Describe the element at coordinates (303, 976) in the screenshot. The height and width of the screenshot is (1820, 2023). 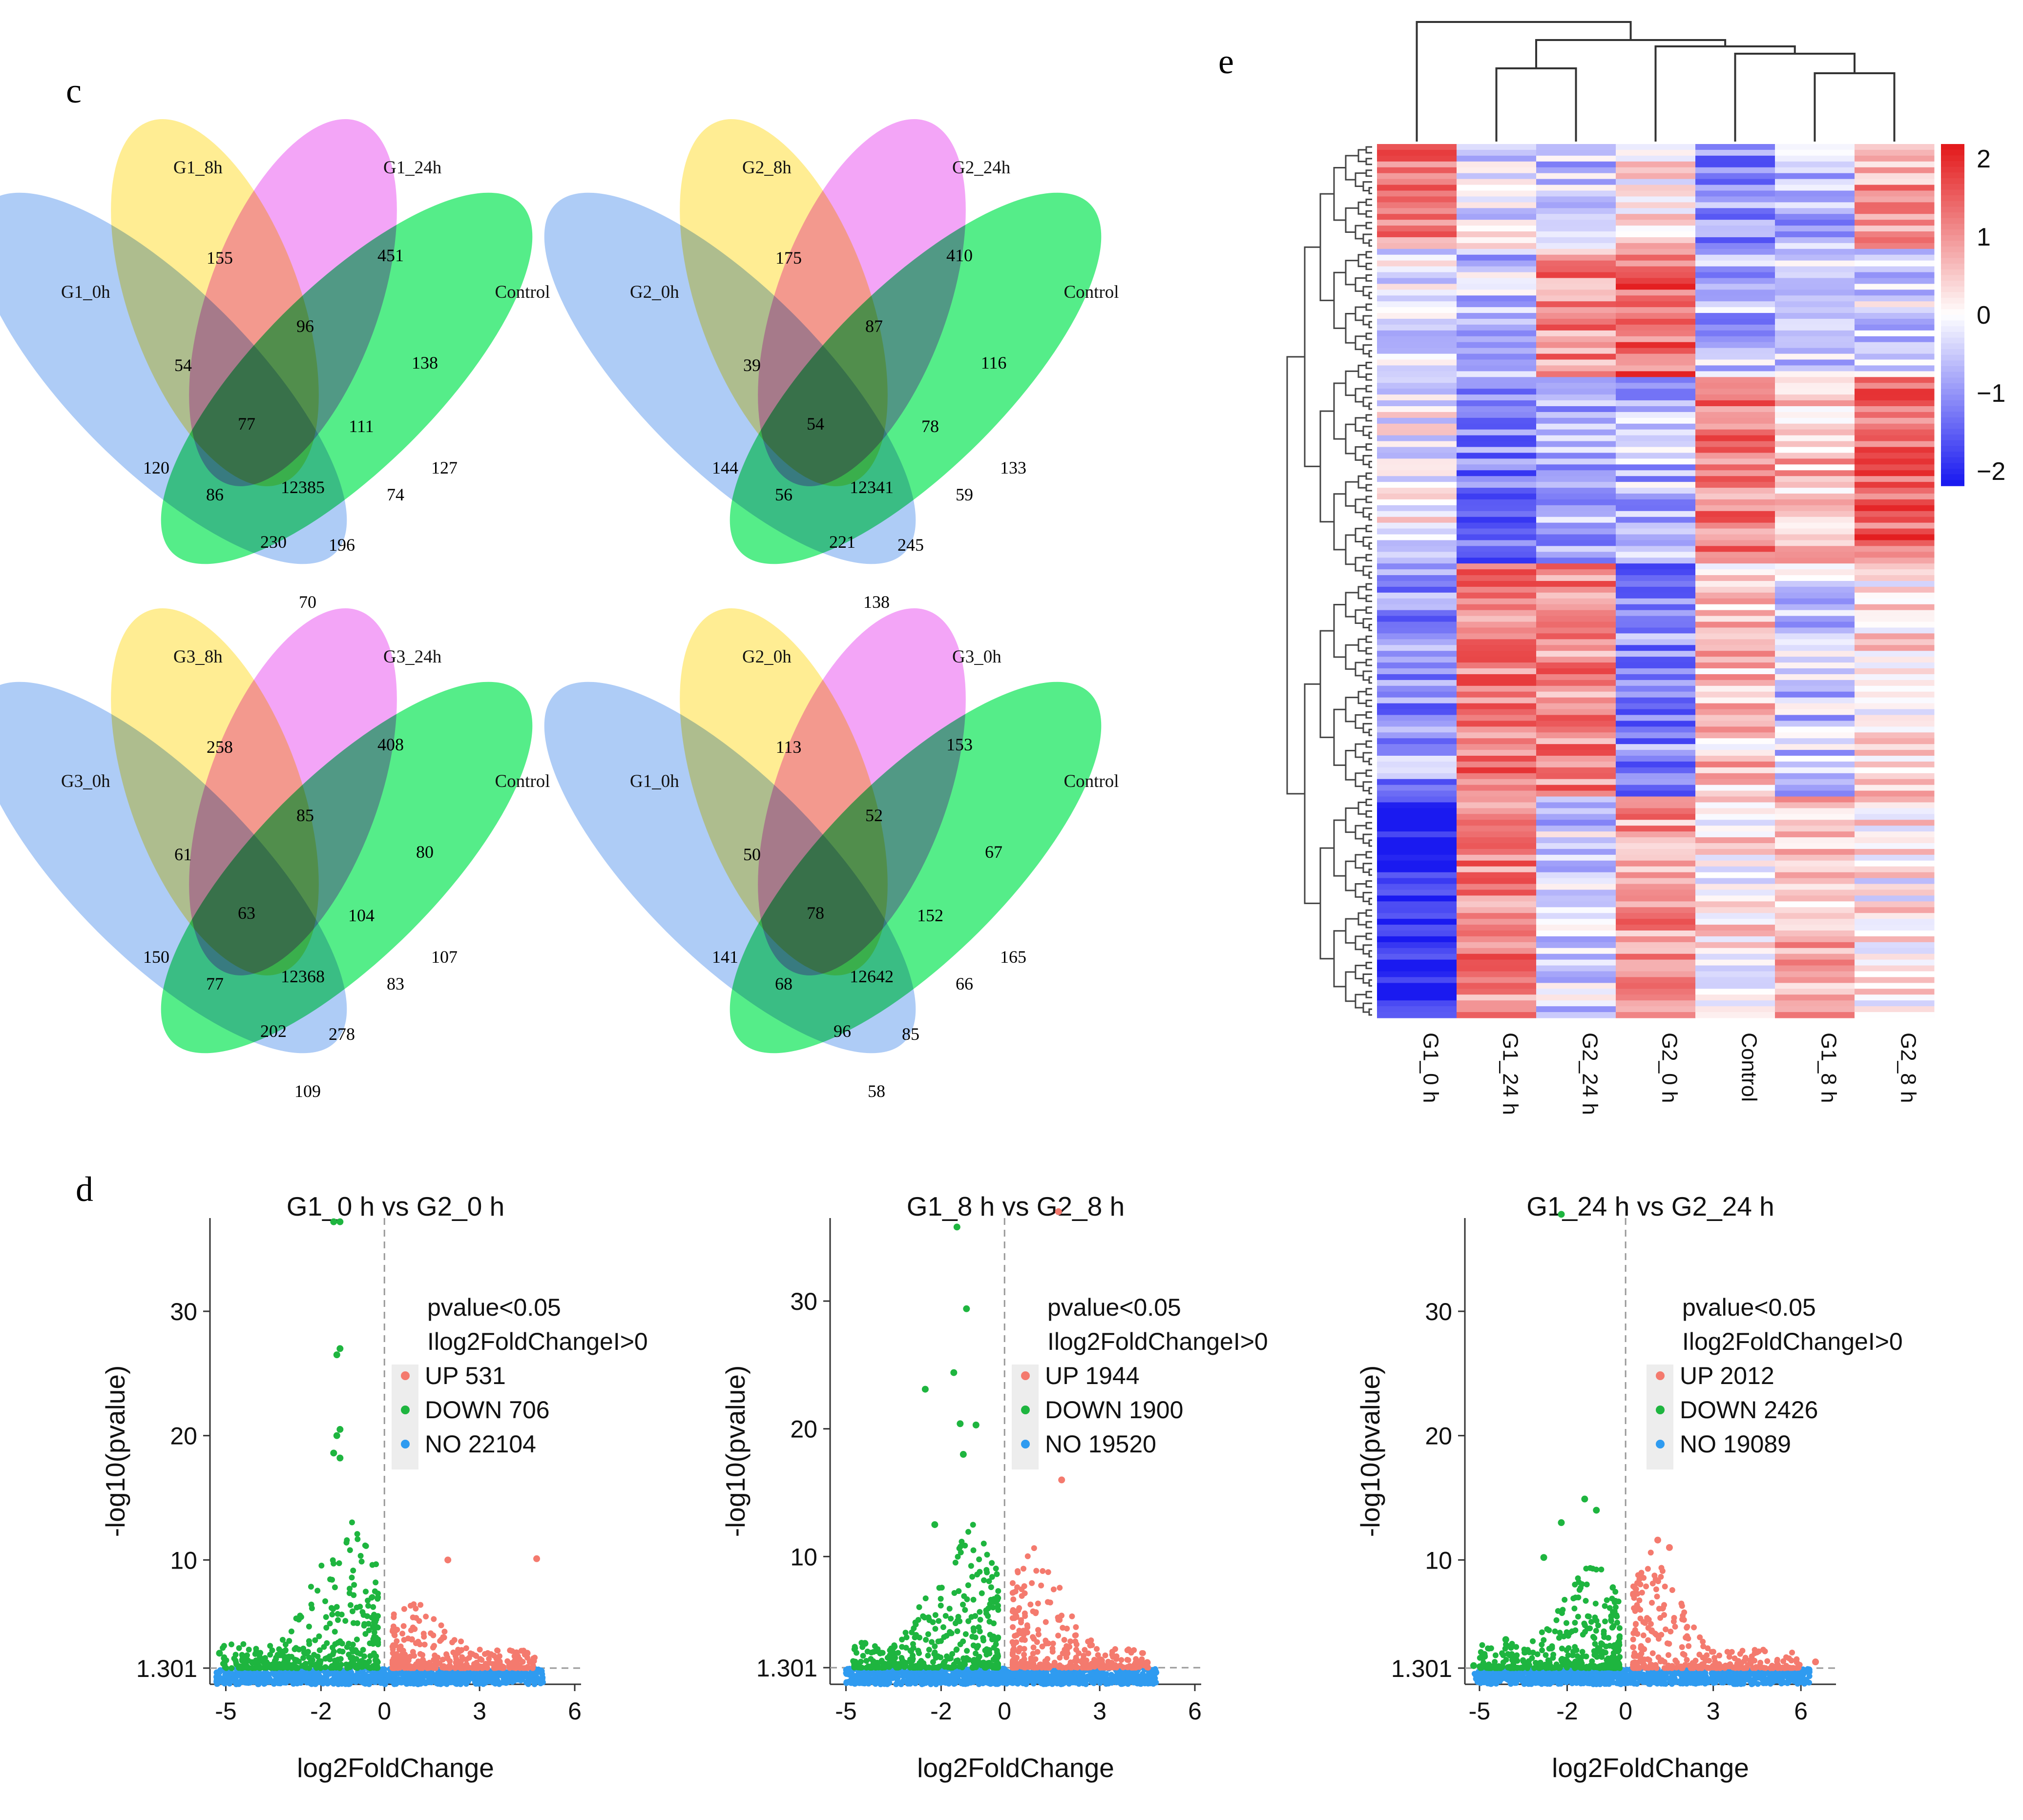
I see `venn-count-abcd: 12368` at that location.